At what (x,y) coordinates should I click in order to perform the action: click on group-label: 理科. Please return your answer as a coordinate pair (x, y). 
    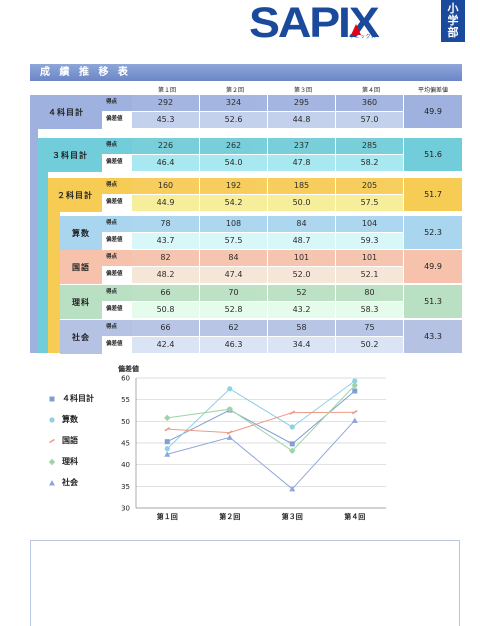
    Looking at the image, I should click on (81, 302).